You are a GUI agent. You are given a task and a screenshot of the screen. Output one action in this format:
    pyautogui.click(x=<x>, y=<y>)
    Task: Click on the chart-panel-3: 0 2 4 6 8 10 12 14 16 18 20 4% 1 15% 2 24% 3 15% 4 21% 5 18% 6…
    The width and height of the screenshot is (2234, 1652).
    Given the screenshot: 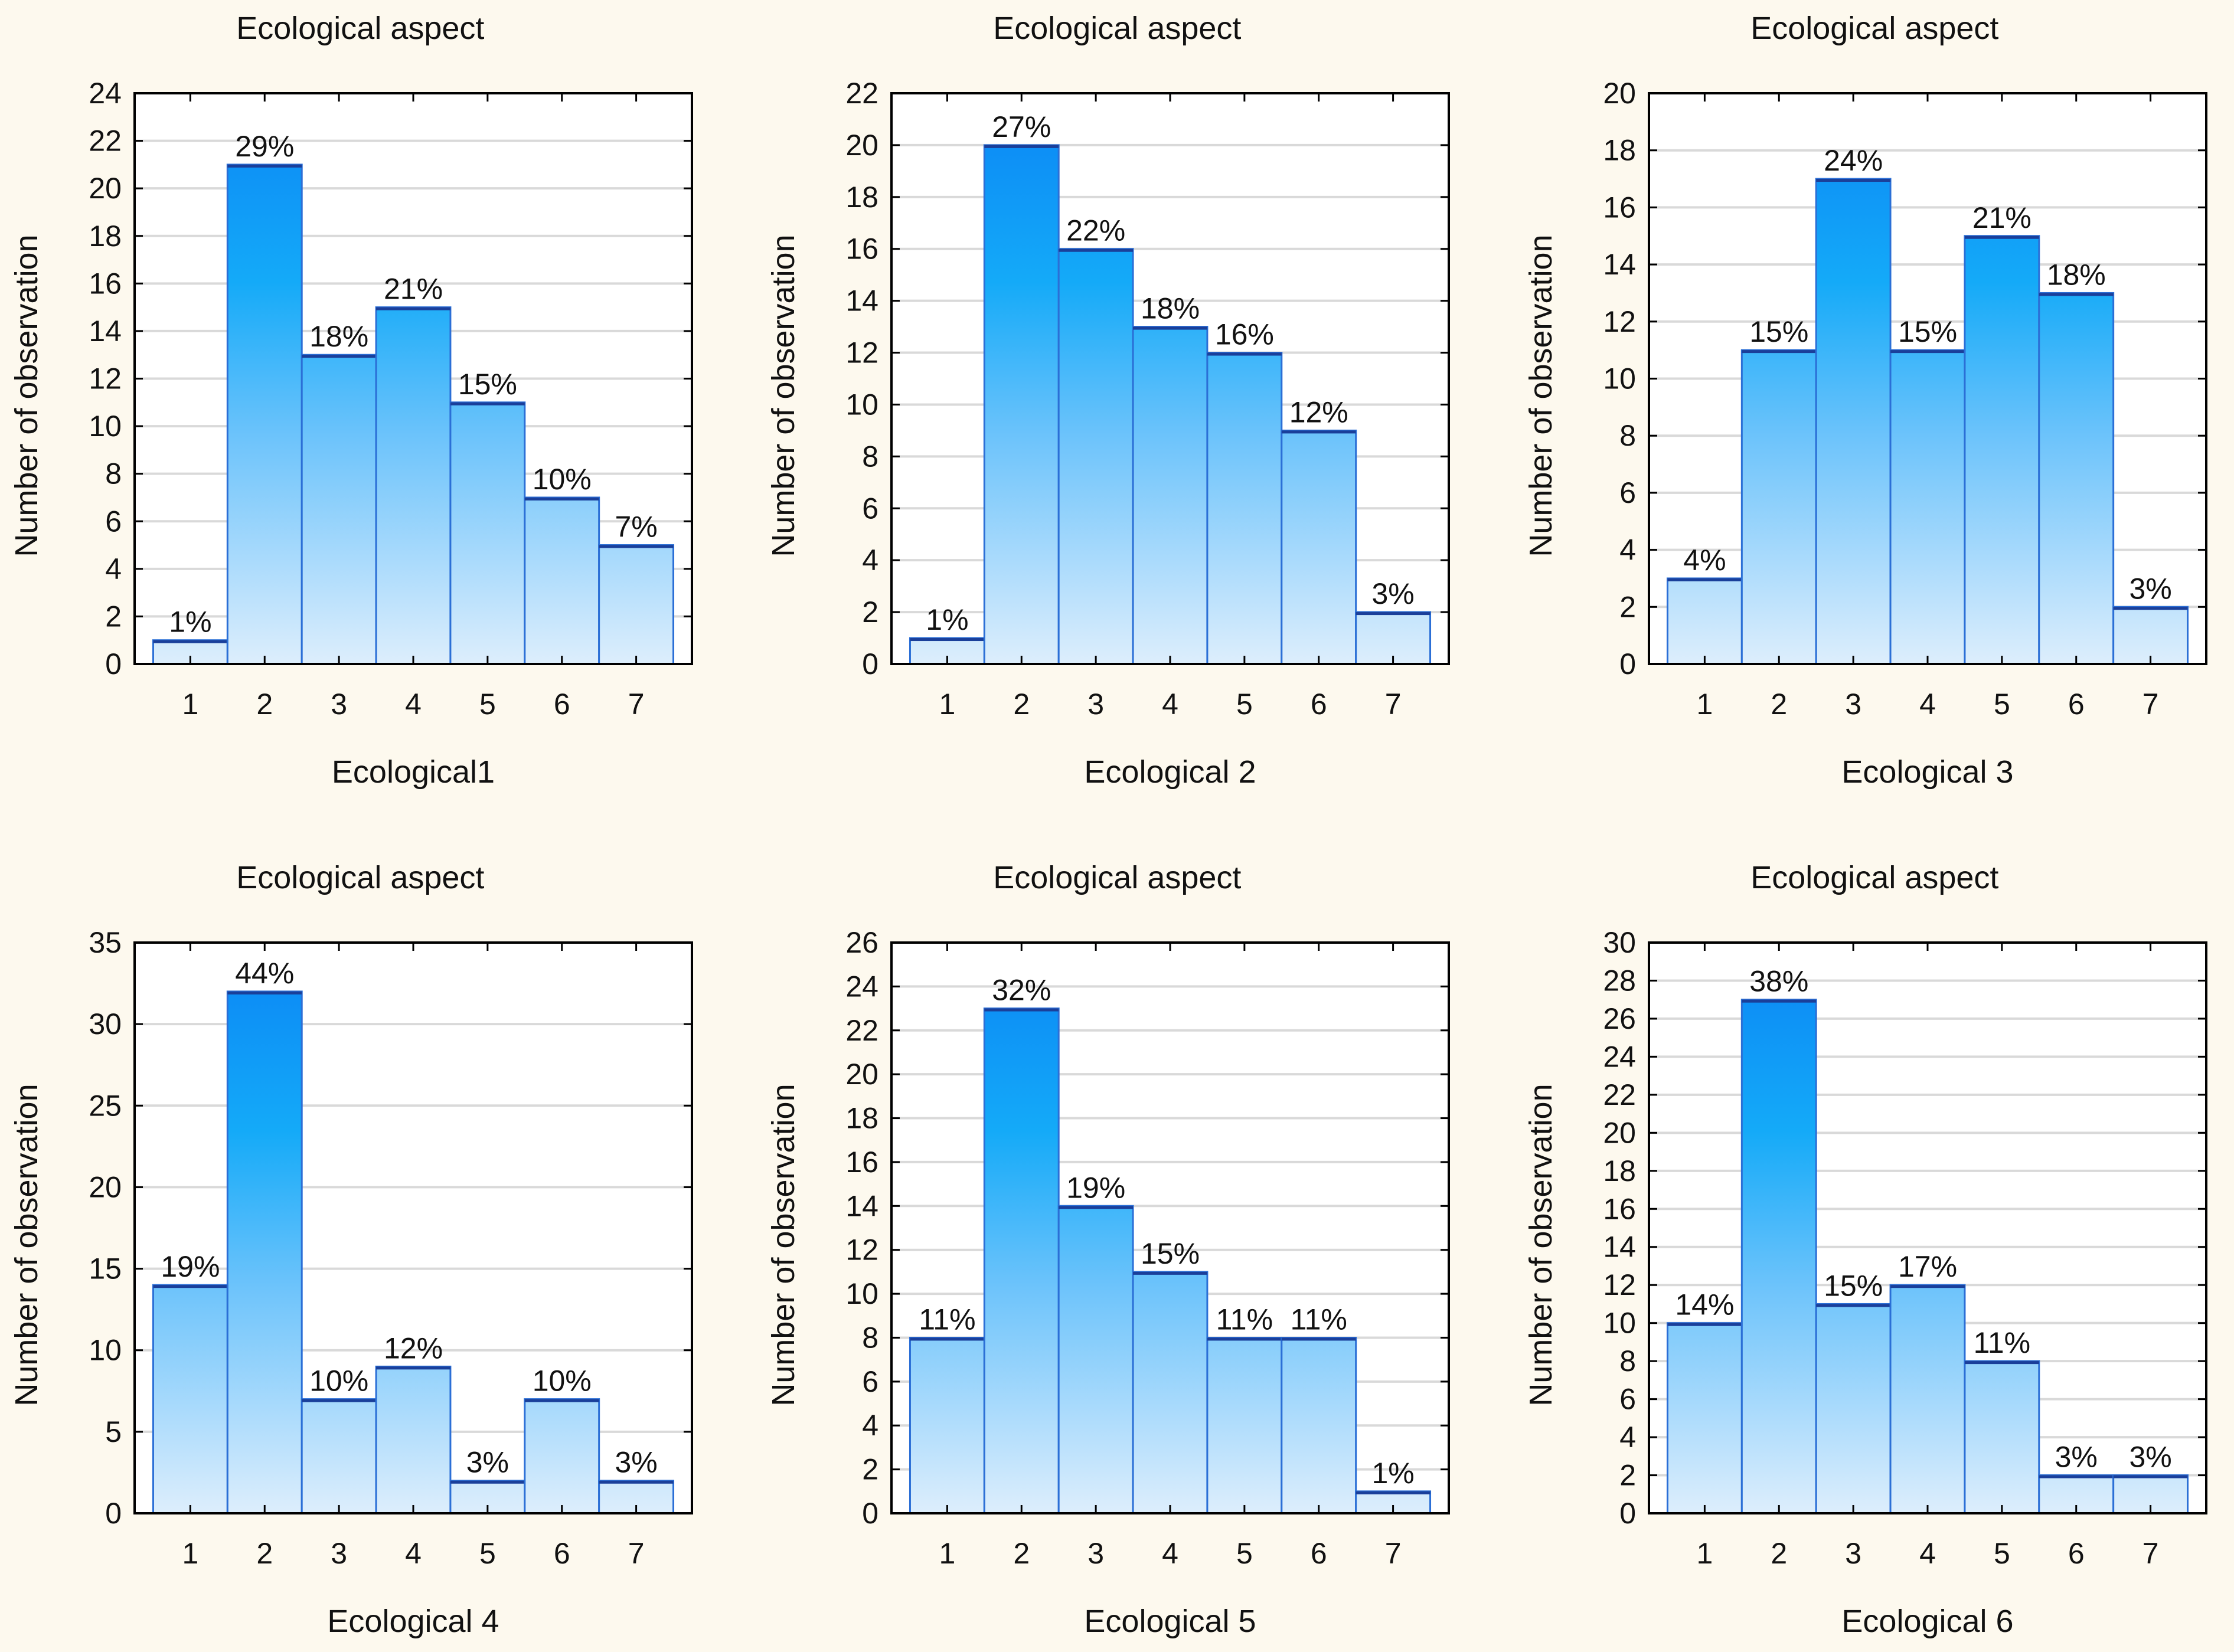 What is the action you would take?
    pyautogui.click(x=1865, y=401)
    